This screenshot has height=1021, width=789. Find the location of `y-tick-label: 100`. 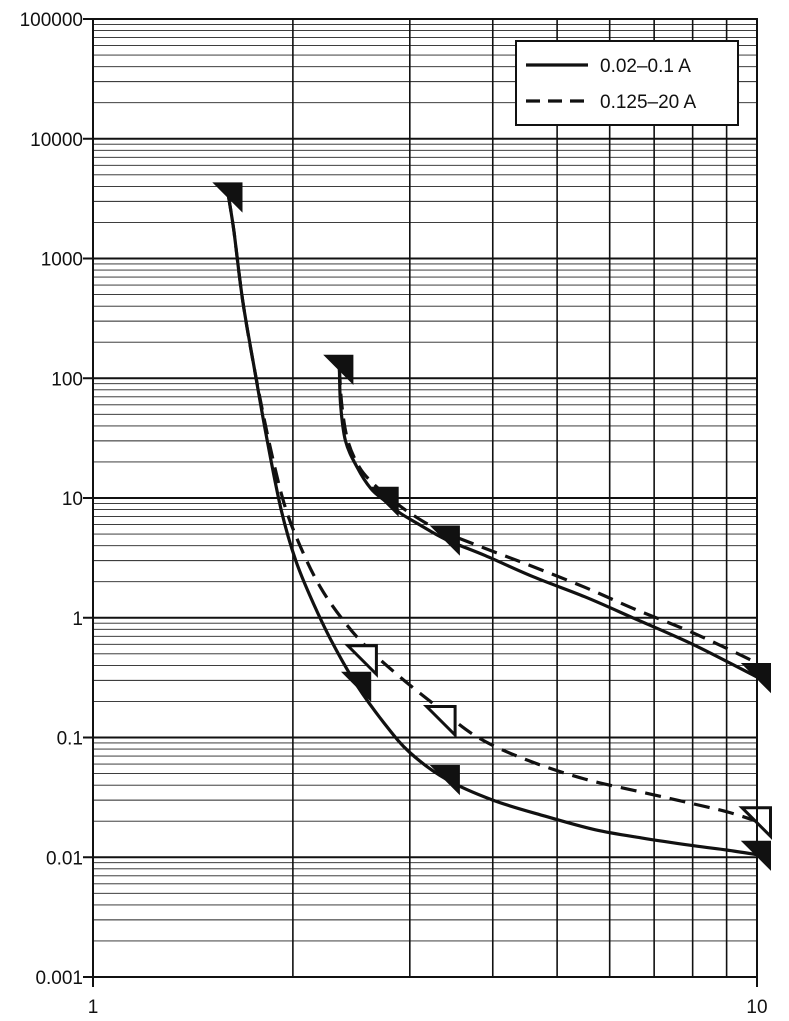

y-tick-label: 100 is located at coordinates (67, 379).